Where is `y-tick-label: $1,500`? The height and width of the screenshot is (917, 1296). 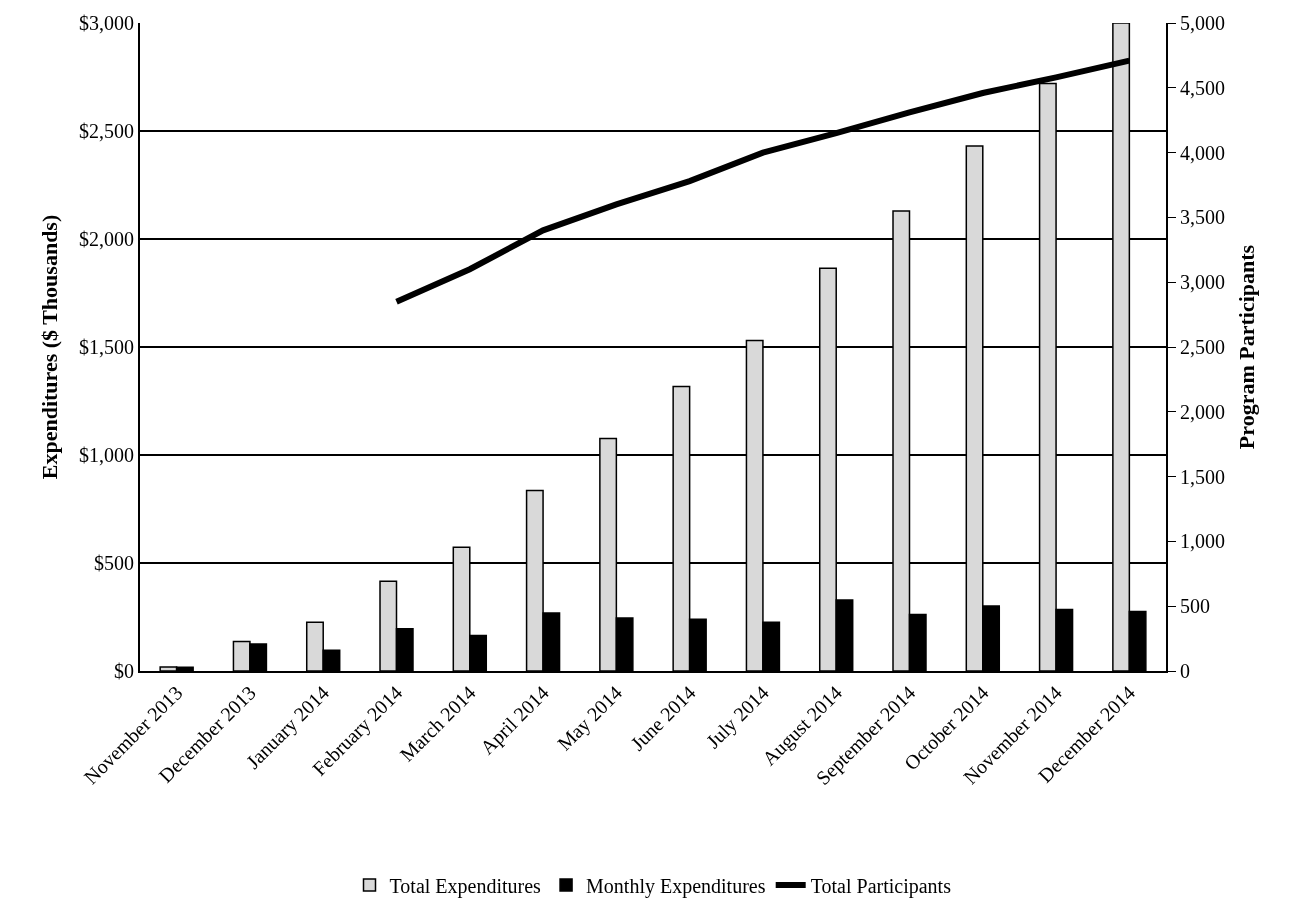
y-tick-label: $1,500 is located at coordinates (106, 347).